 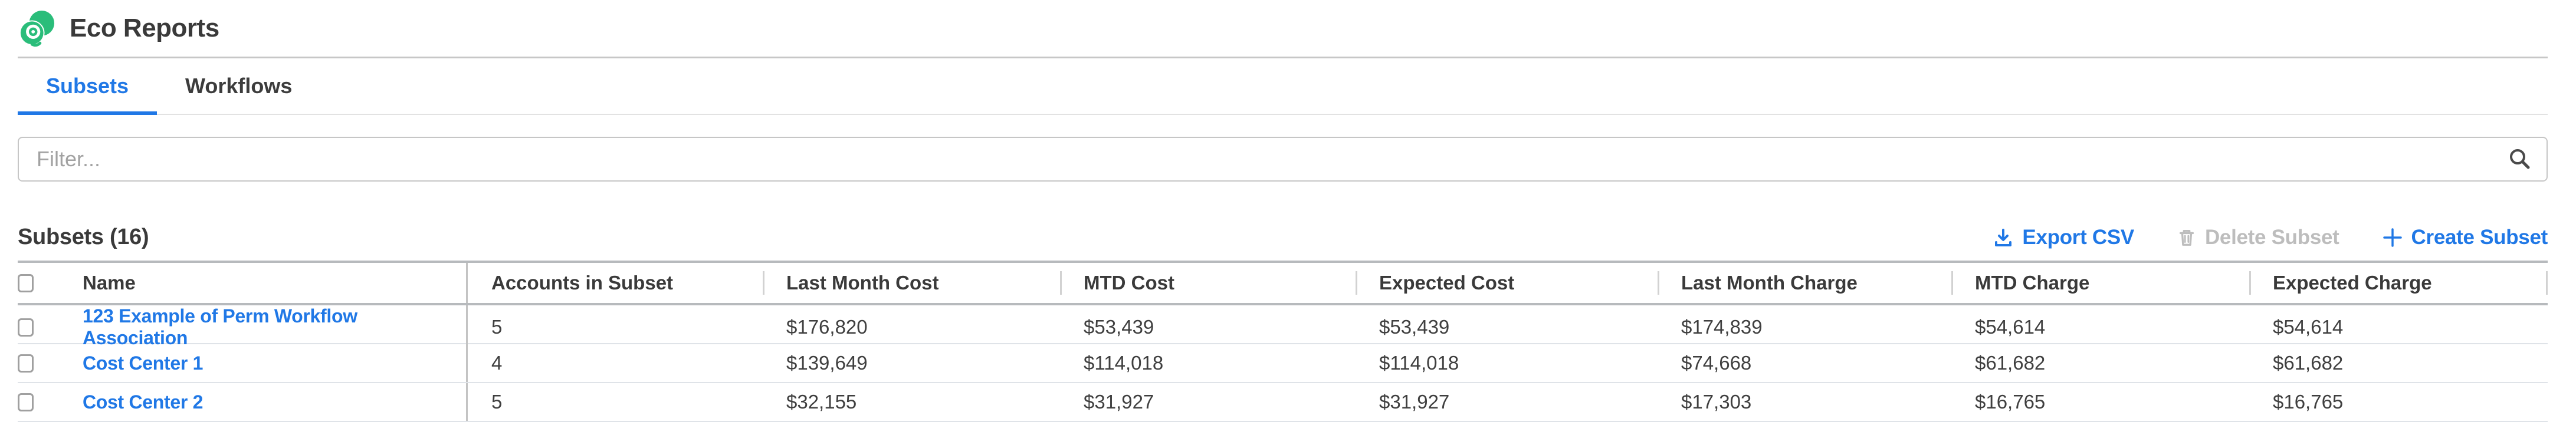 I want to click on subset-name-link: Cost Center 1, so click(x=143, y=363).